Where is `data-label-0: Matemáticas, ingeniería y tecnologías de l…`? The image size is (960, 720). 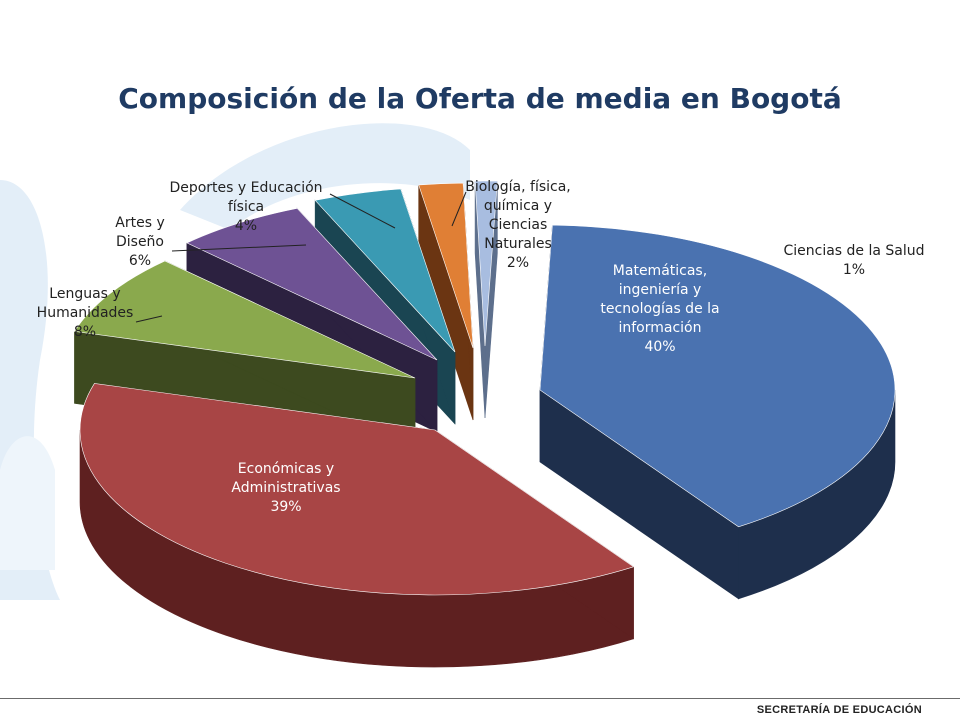 data-label-0: Matemáticas, ingeniería y tecnologías de l… is located at coordinates (659, 309).